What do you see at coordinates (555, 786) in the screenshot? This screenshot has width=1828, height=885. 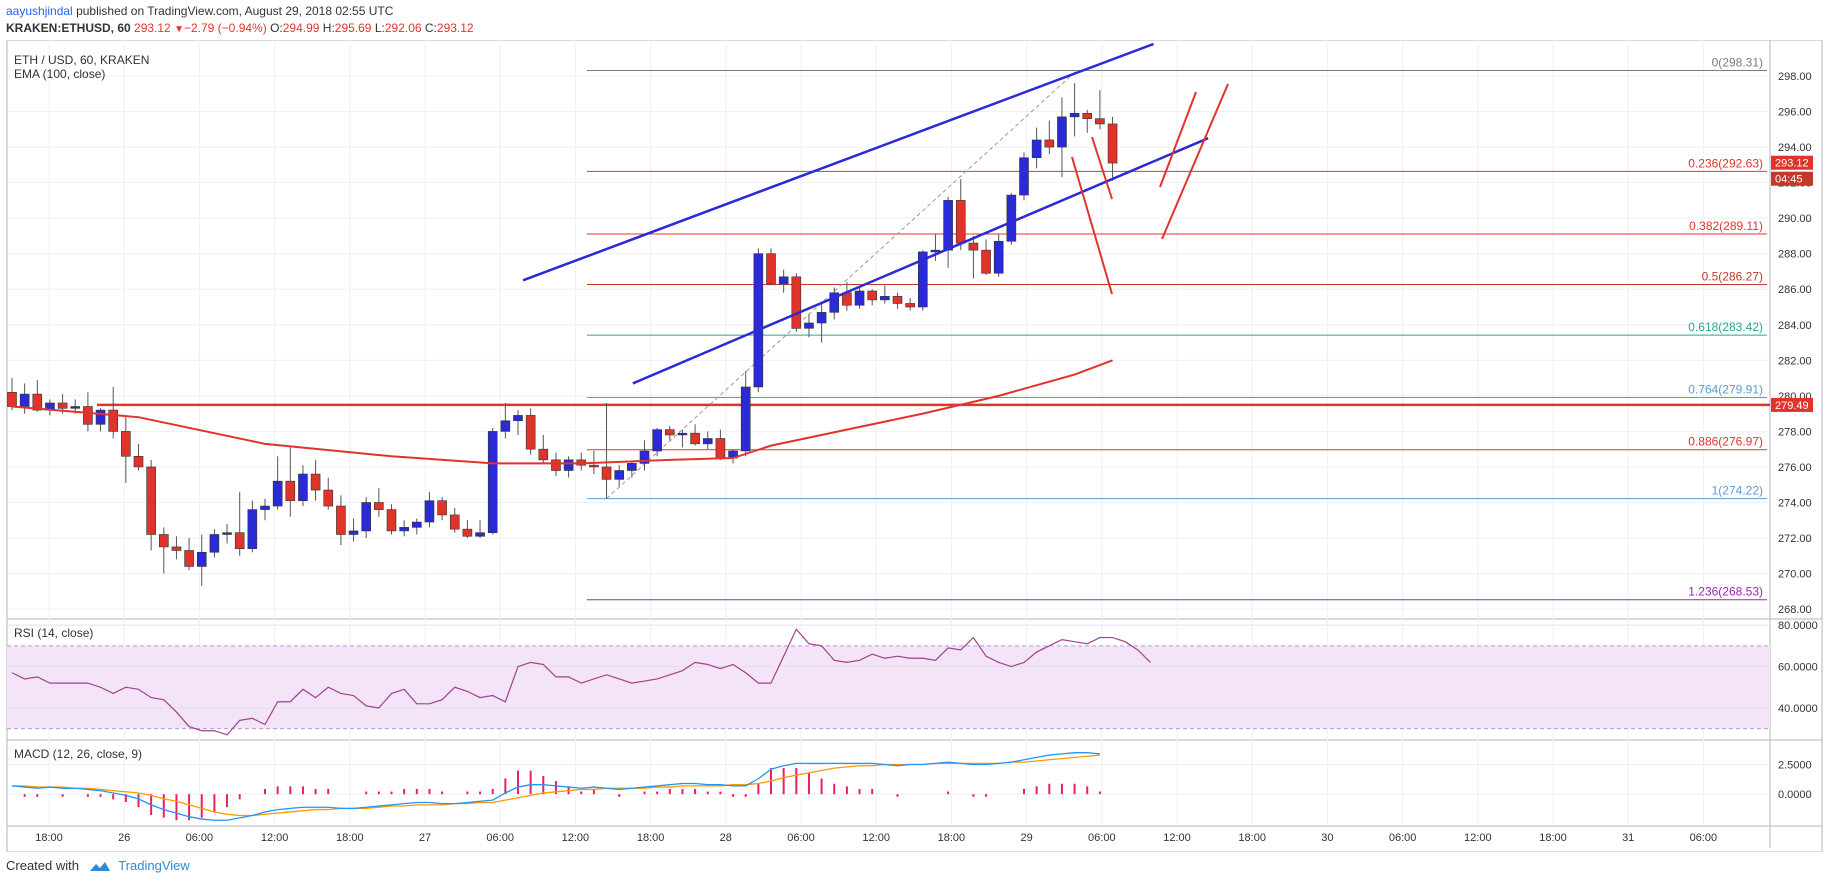 I see `macd-line` at bounding box center [555, 786].